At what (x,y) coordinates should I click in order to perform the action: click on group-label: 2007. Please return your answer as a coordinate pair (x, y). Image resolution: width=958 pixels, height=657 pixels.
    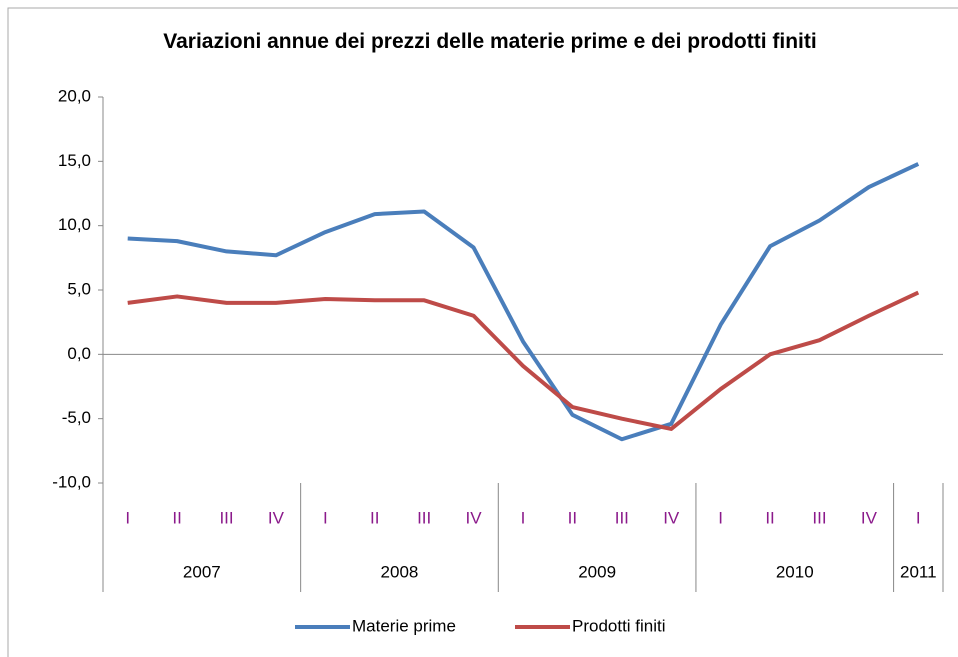
    Looking at the image, I should click on (202, 571).